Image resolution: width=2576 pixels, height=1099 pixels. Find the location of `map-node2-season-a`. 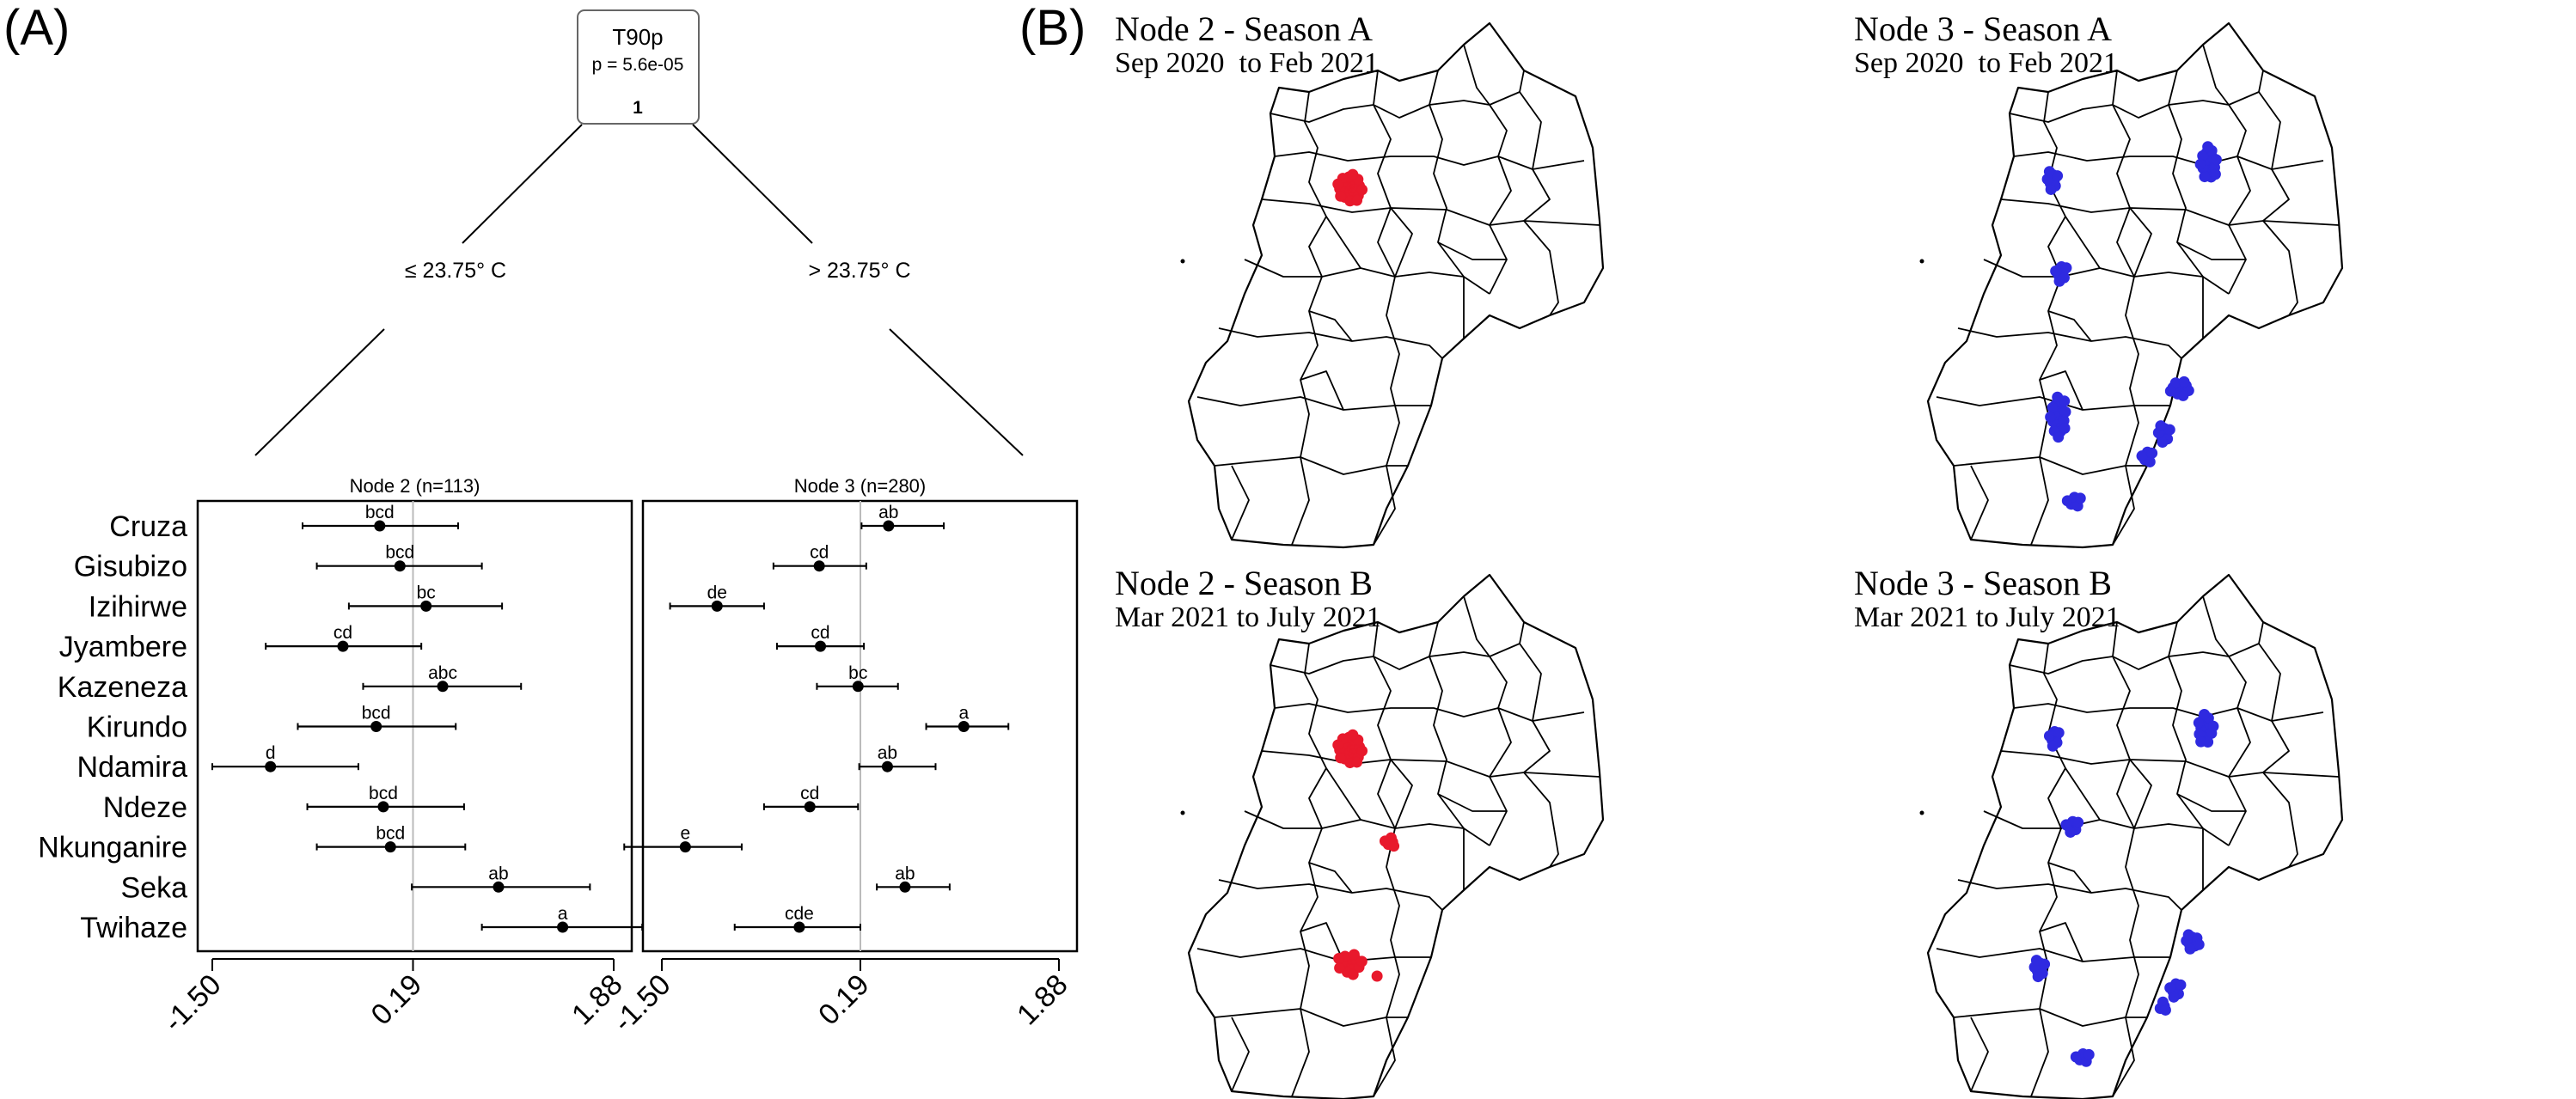

map-node2-season-a is located at coordinates (1392, 285).